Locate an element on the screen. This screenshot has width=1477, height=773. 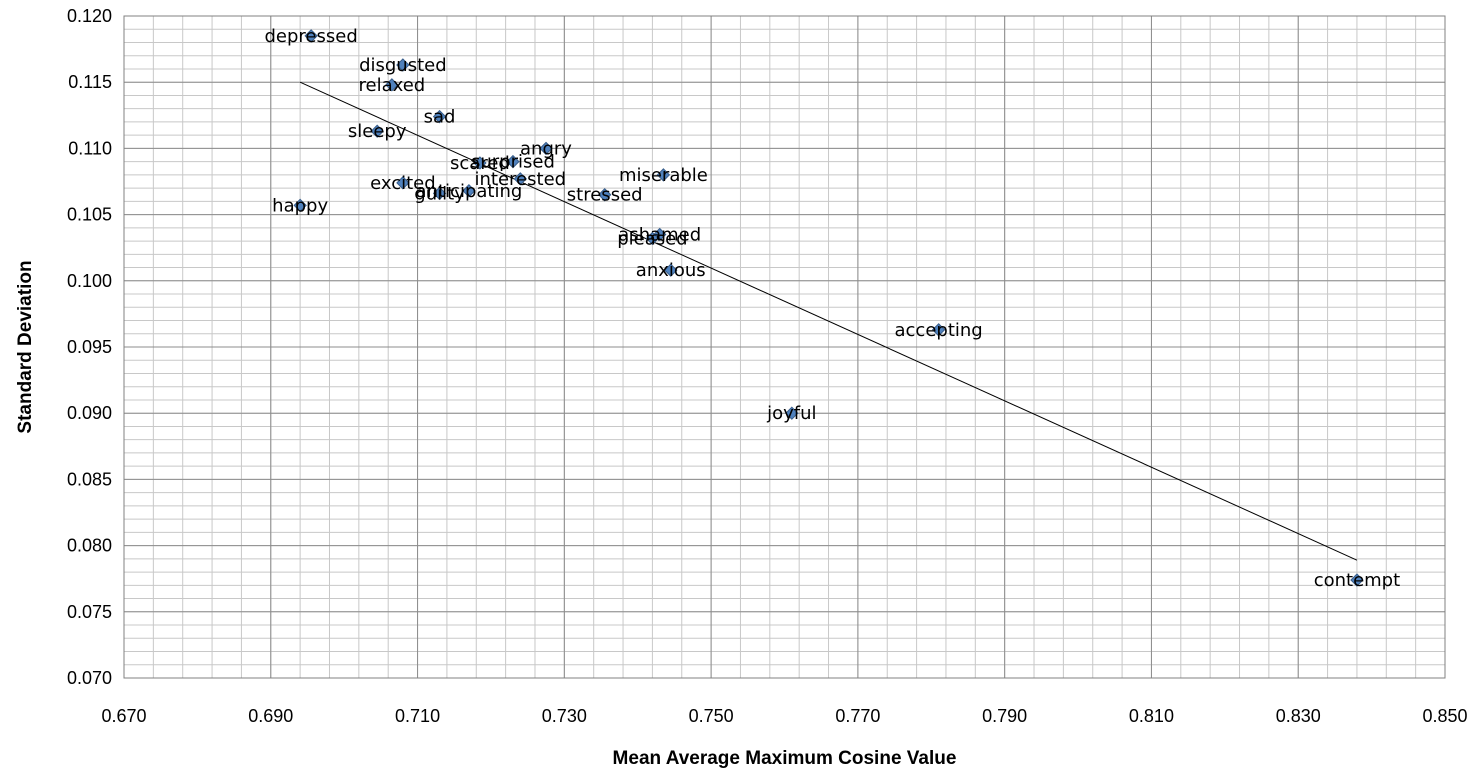
data-point-label: disgusted is located at coordinates (403, 65).